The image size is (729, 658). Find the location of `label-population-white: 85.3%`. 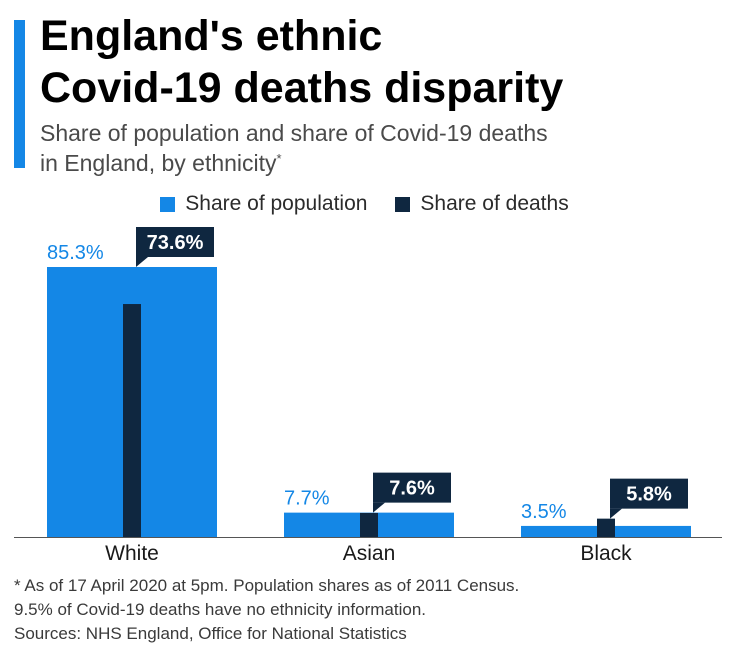

label-population-white: 85.3% is located at coordinates (75, 253).